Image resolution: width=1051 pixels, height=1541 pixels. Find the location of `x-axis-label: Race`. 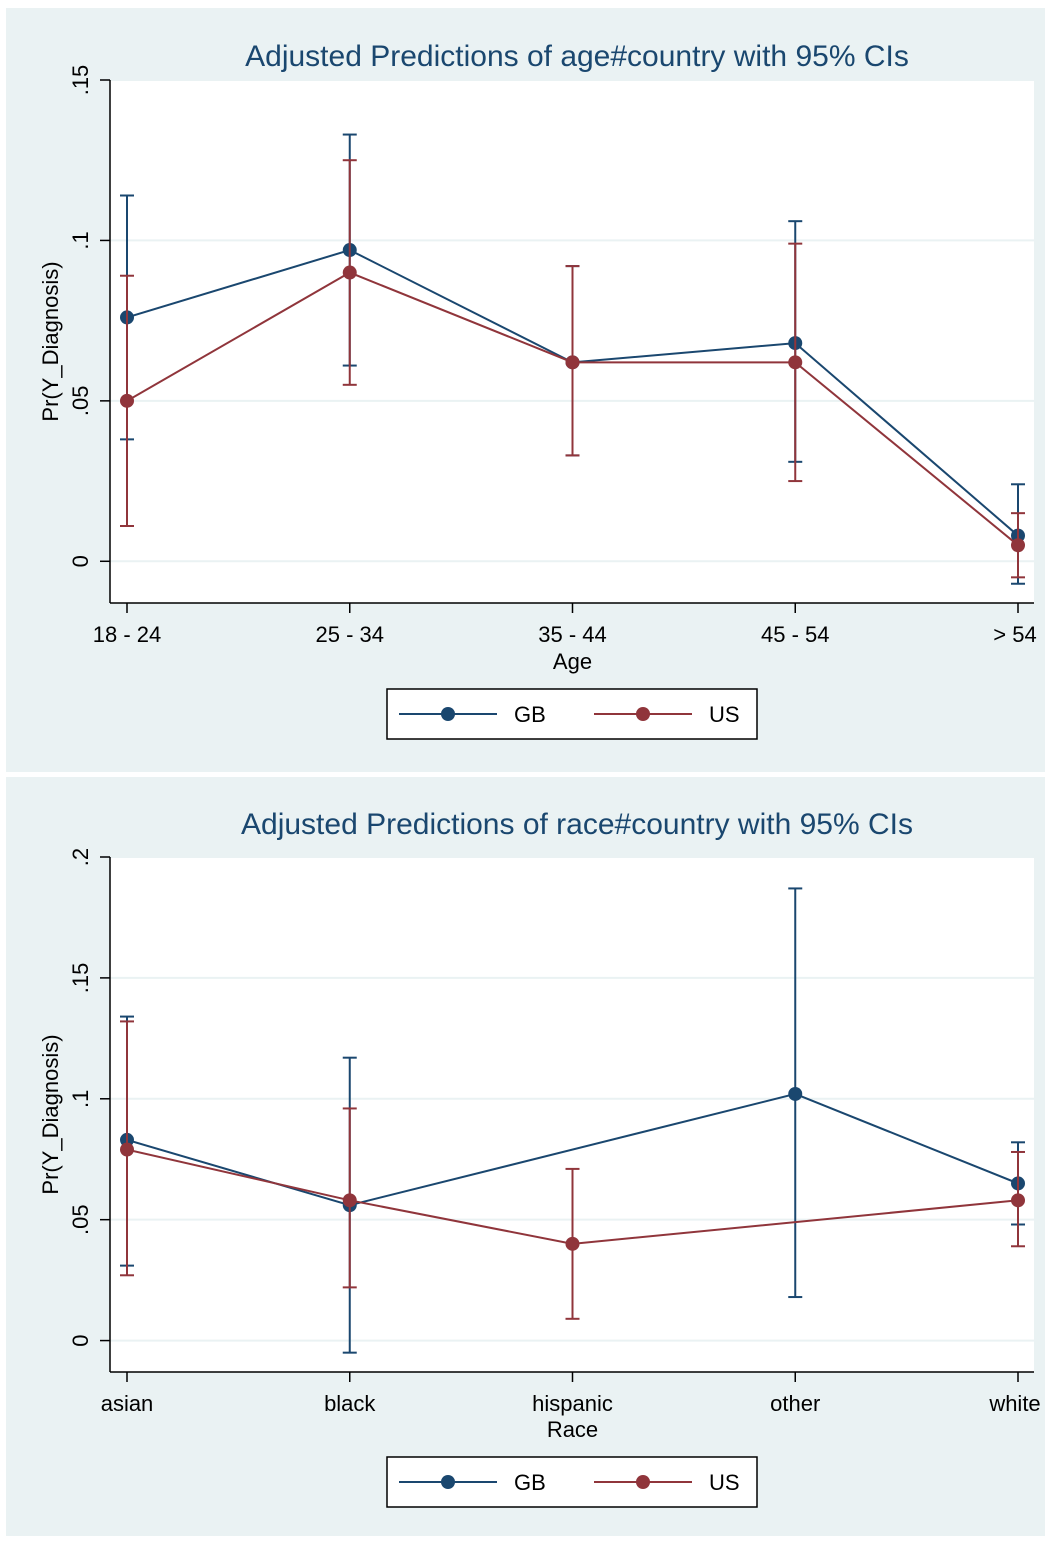

x-axis-label: Race is located at coordinates (572, 1429).